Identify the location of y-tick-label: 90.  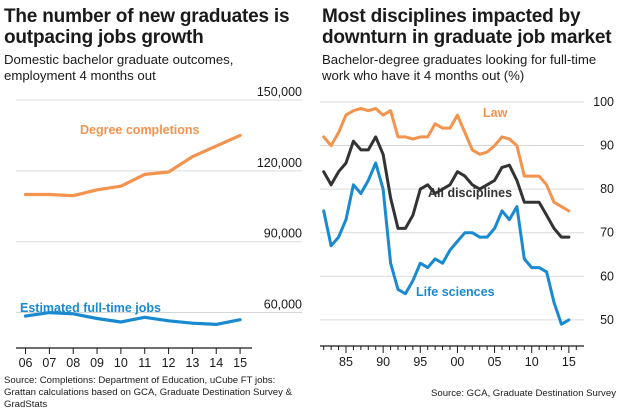
(607, 146).